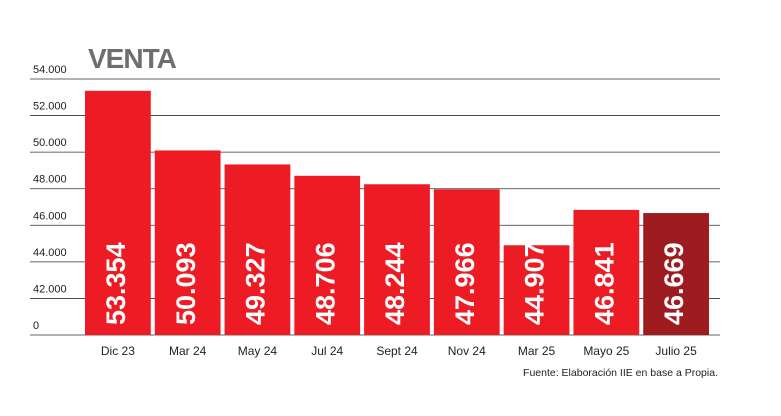 The width and height of the screenshot is (781, 416). Describe the element at coordinates (258, 351) in the screenshot. I see `x-tick-label: May 24` at that location.